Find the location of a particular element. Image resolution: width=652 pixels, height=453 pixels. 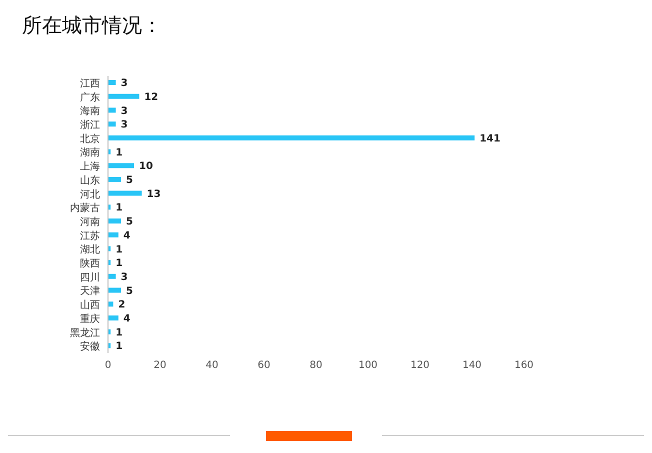

x-tick-label: 20 is located at coordinates (160, 366).